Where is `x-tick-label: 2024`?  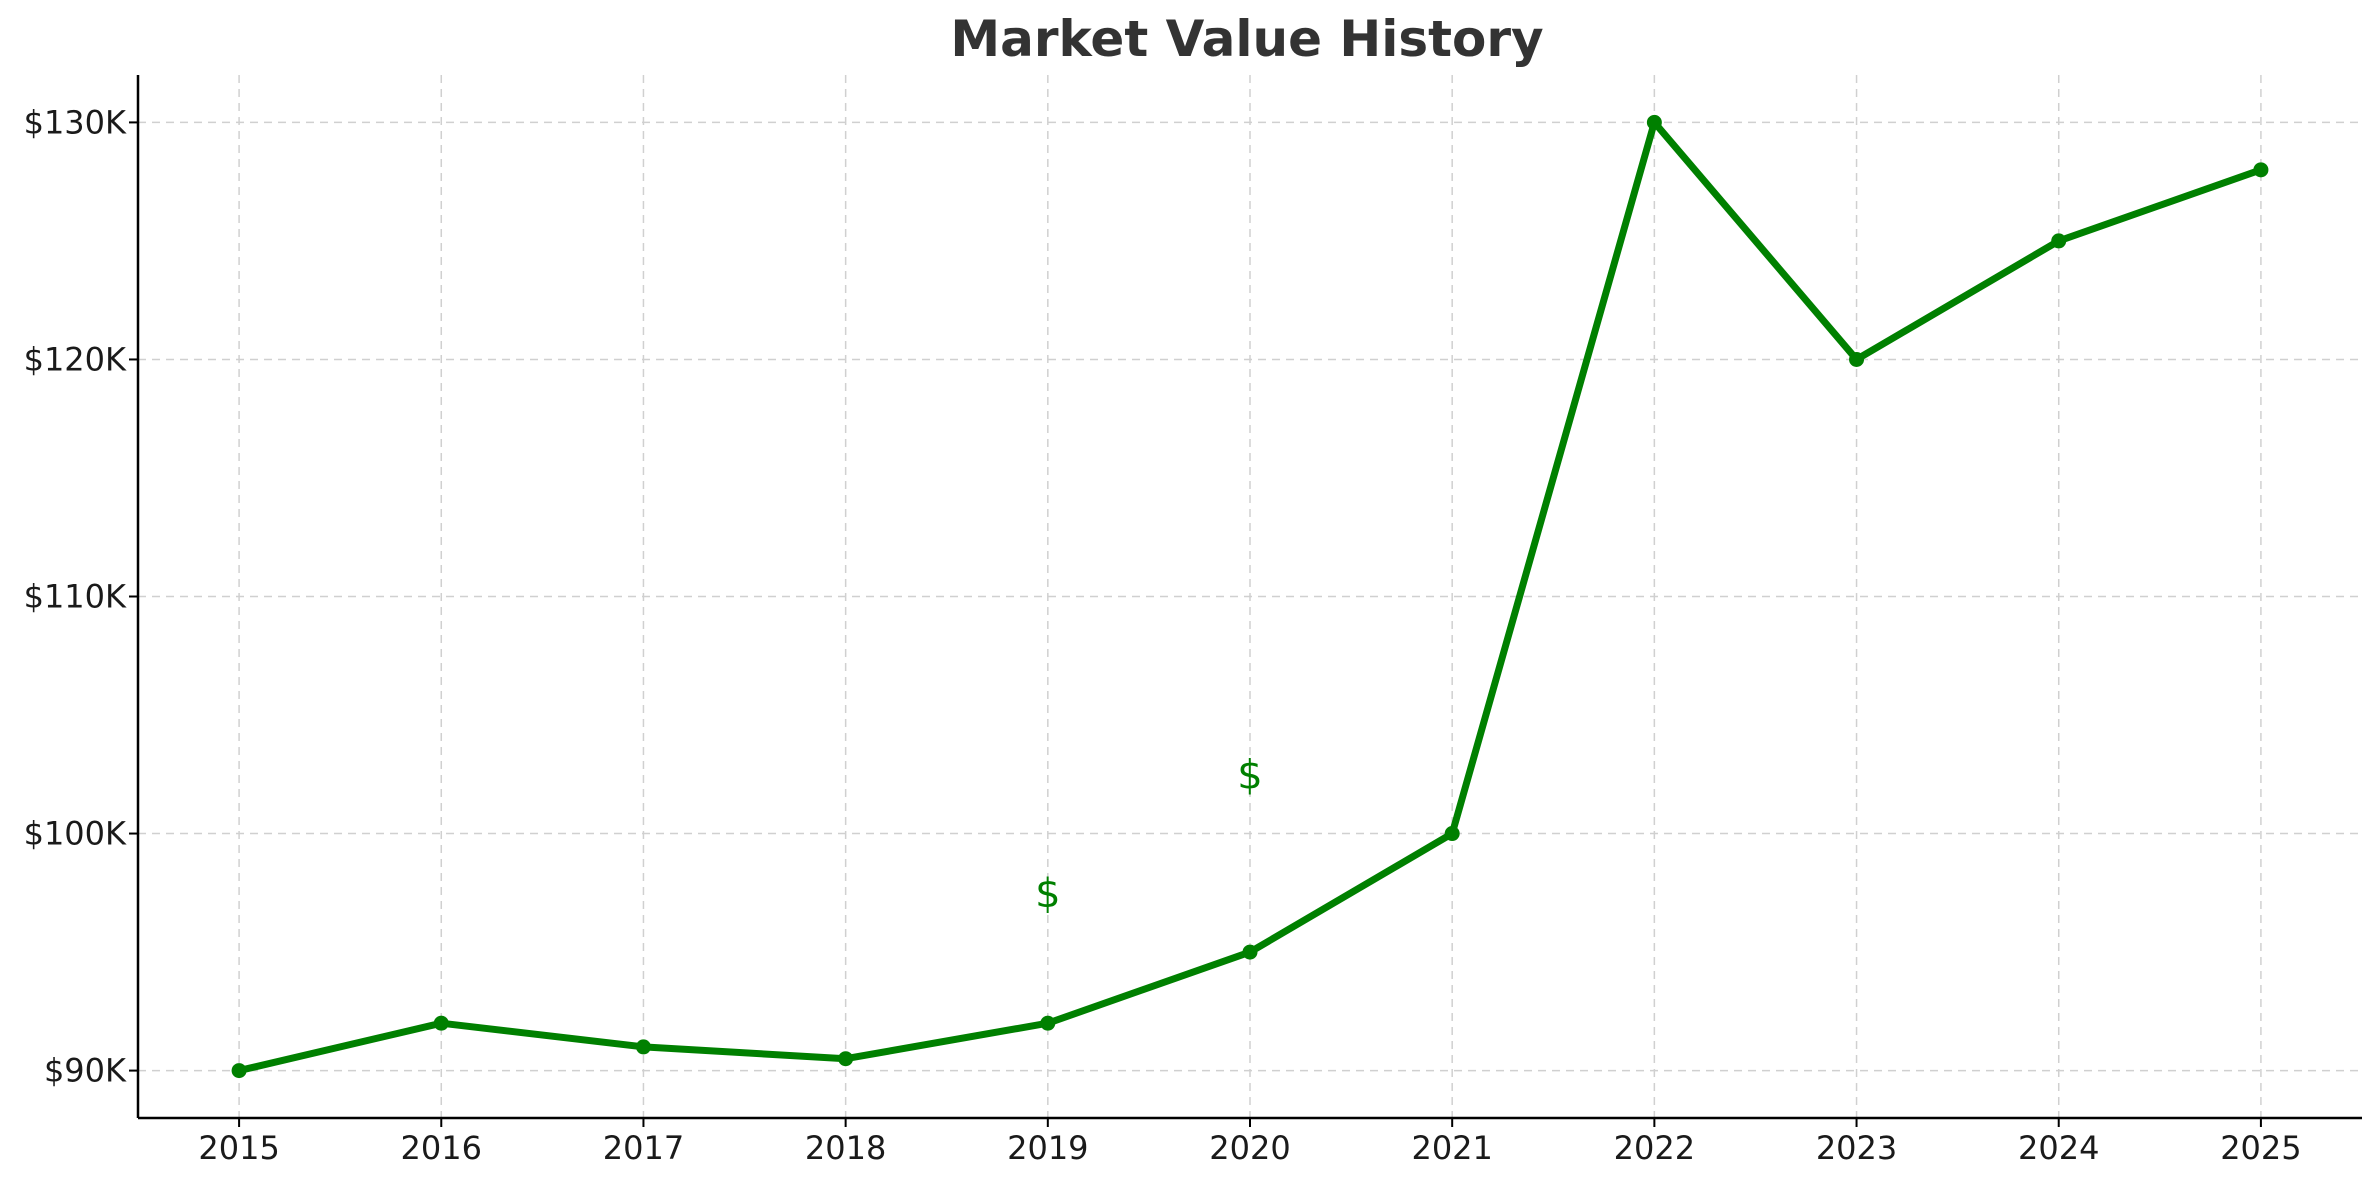
x-tick-label: 2024 is located at coordinates (2058, 1148).